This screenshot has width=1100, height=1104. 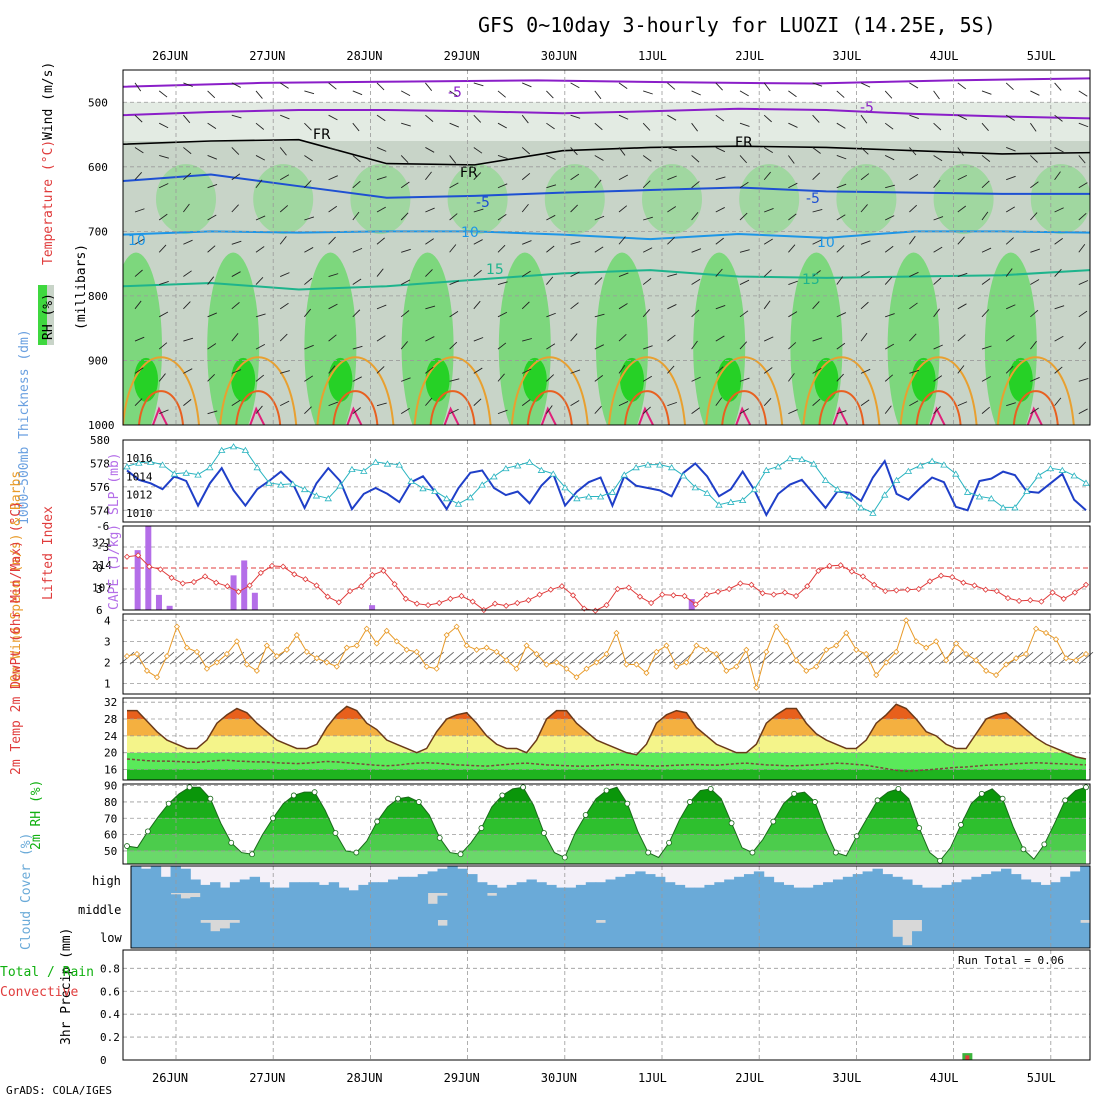 I want to click on bottom-date-label: 3JUL, so click(x=846, y=1078).